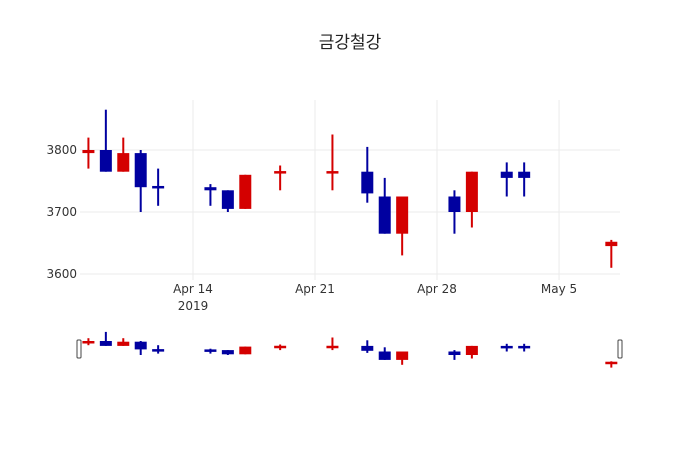 This screenshot has width=700, height=450. I want to click on y-tick-label: 3600, so click(61, 274).